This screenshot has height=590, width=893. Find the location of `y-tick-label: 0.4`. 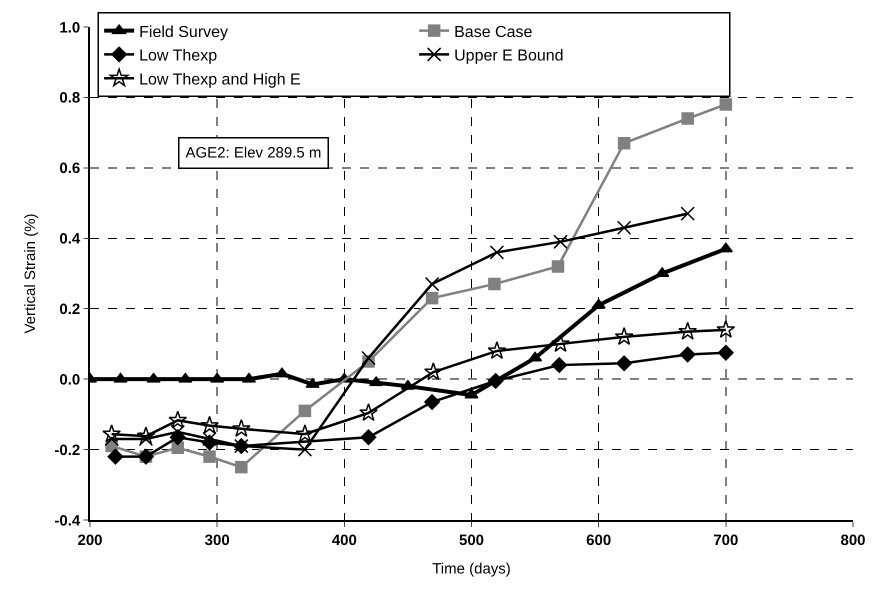

y-tick-label: 0.4 is located at coordinates (70, 239).